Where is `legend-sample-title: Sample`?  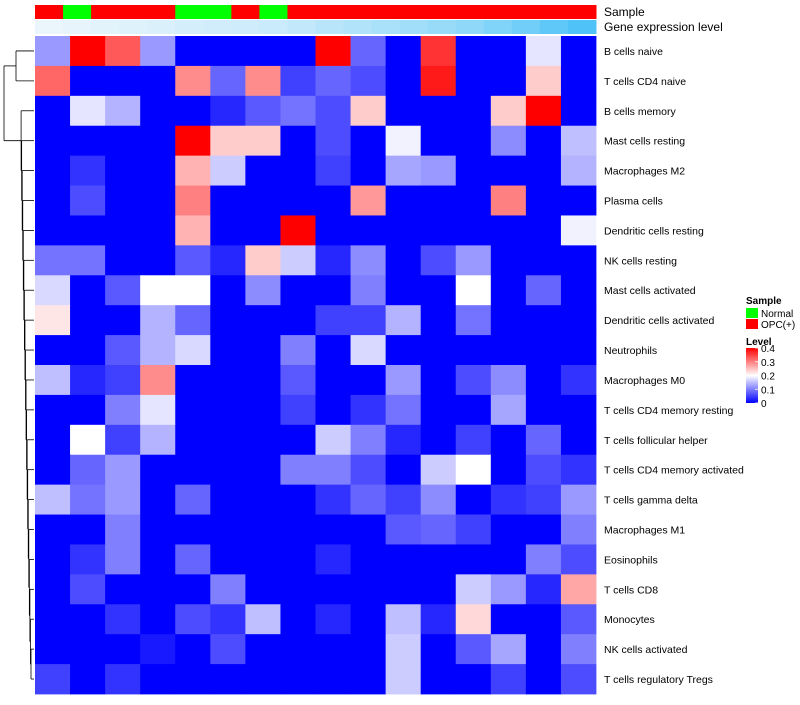
legend-sample-title: Sample is located at coordinates (764, 301).